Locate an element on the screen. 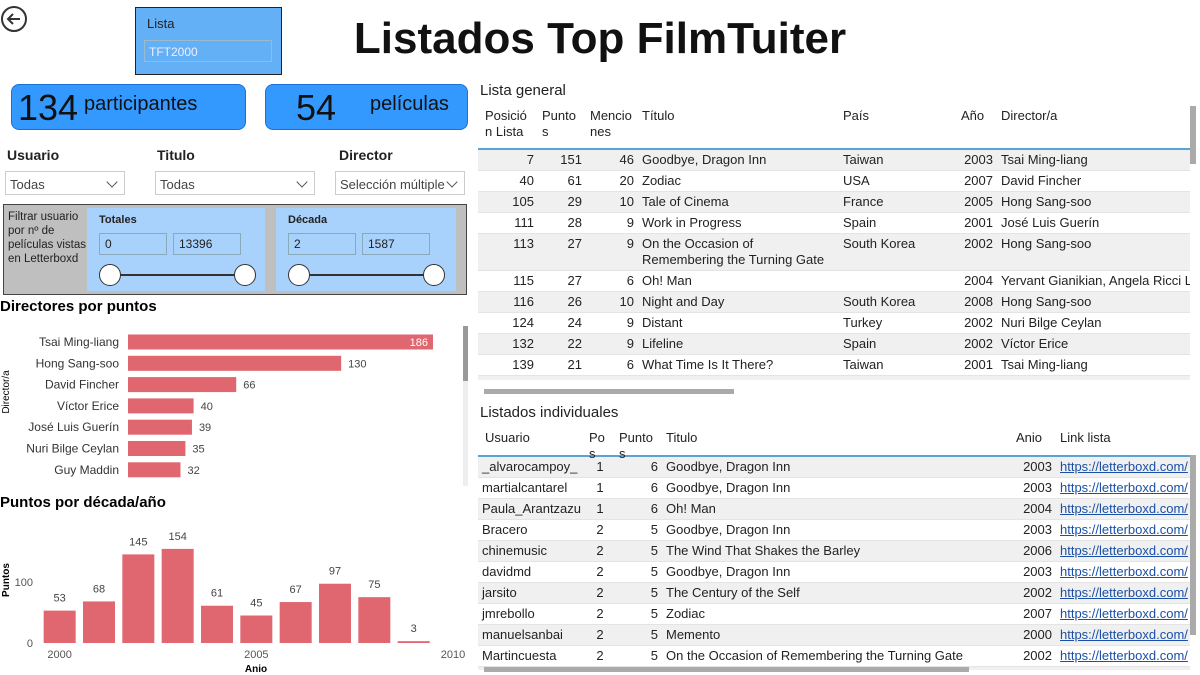 Image resolution: width=1200 pixels, height=675 pixels. value-label: 130 is located at coordinates (357, 364).